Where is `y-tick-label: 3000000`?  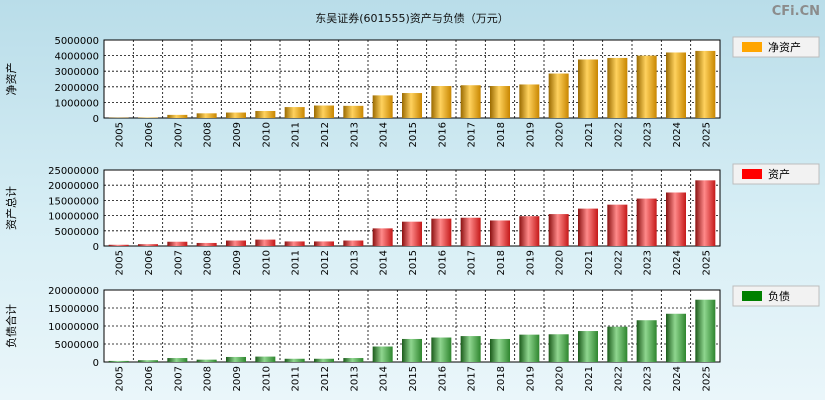
y-tick-label: 3000000 is located at coordinates (76, 72).